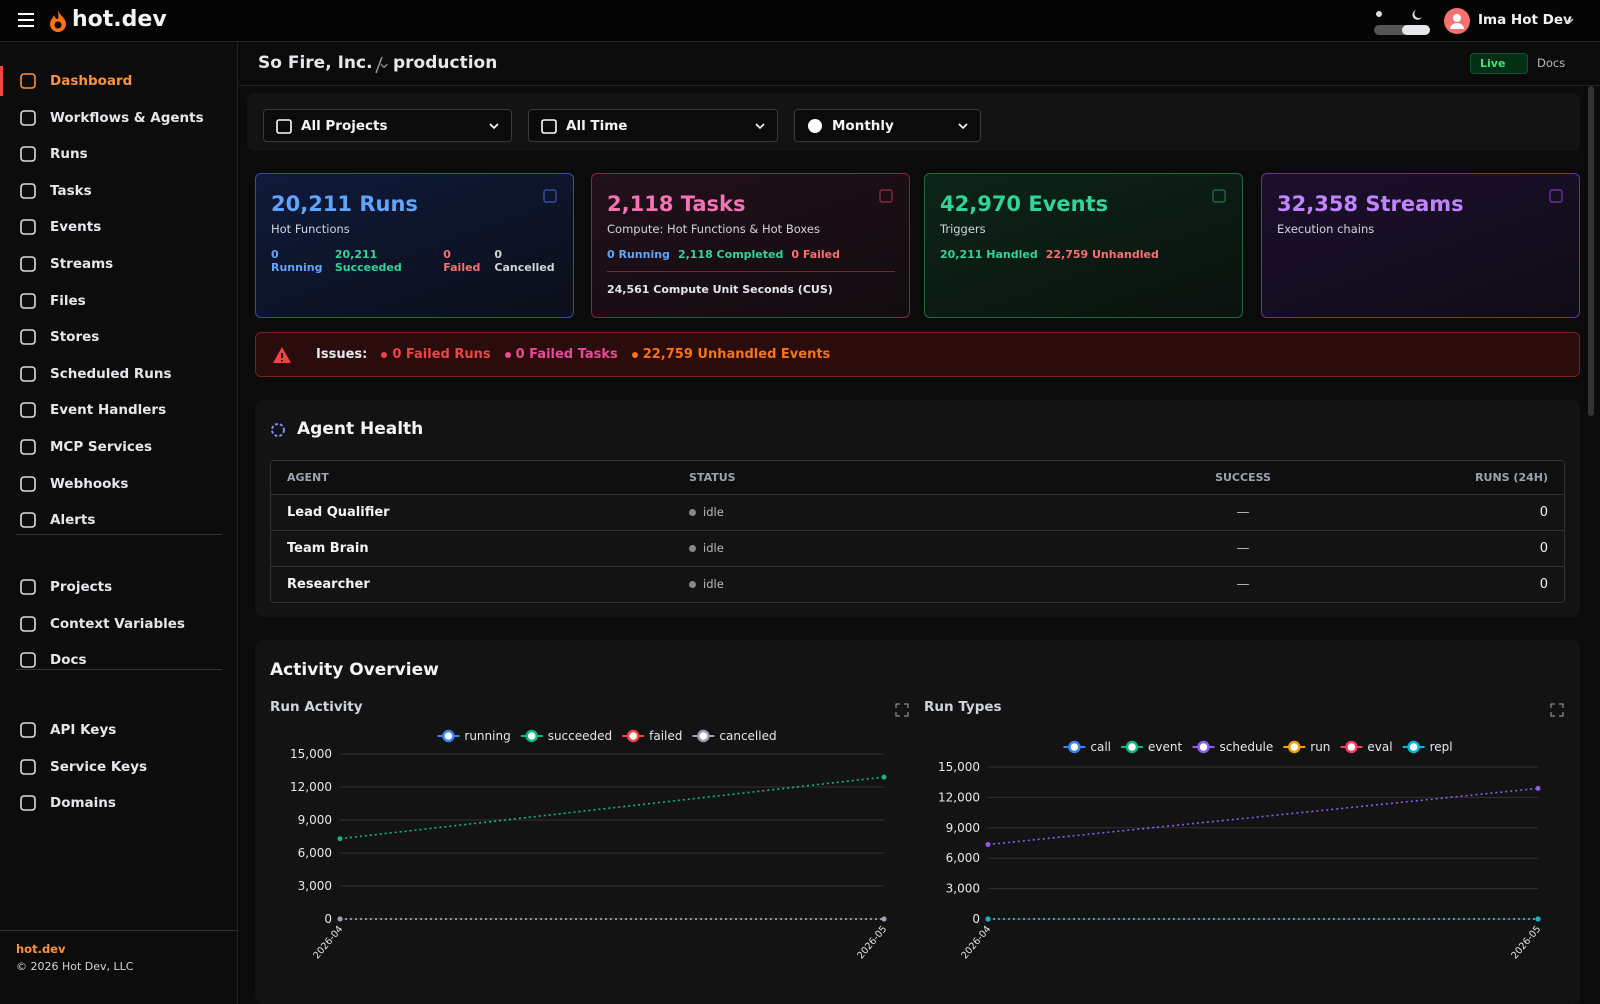  Describe the element at coordinates (1457, 21) in the screenshot. I see `avatar` at that location.